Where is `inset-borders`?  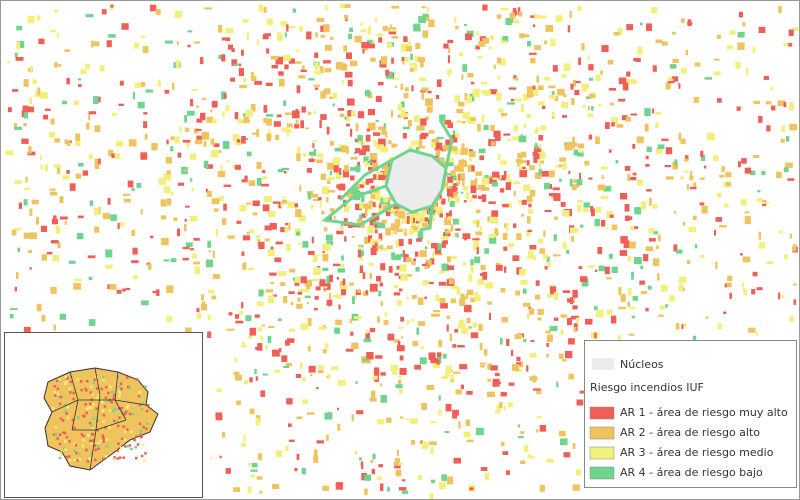 inset-borders is located at coordinates (99, 419).